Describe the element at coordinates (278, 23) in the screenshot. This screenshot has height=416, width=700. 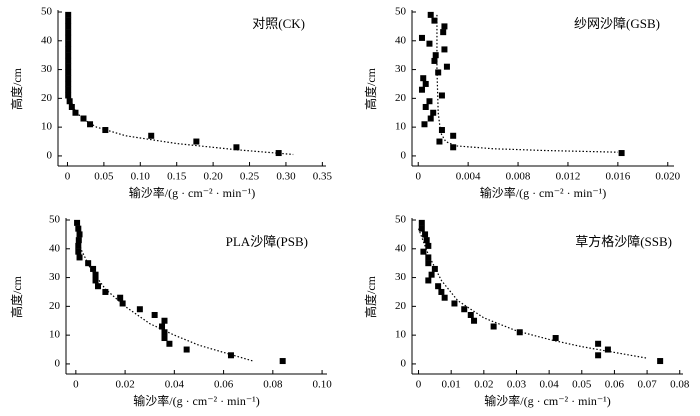
I see `chart-title: 对照(CK)` at that location.